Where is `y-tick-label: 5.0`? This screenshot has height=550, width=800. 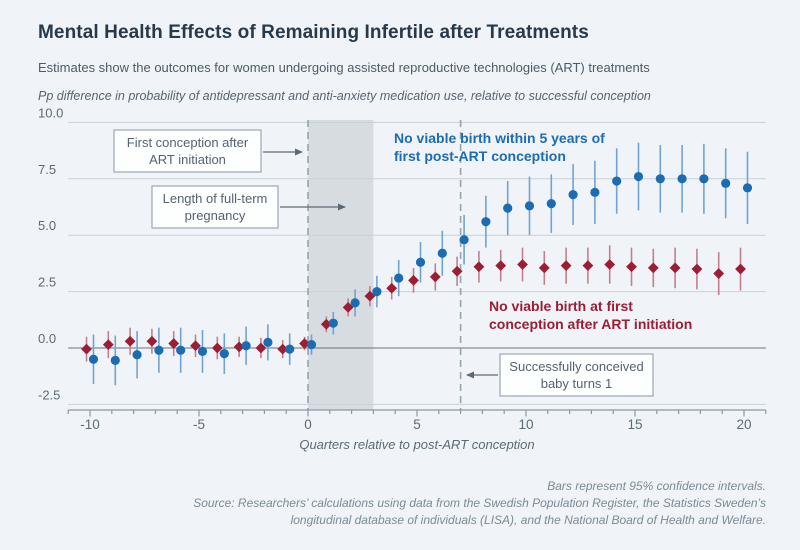 y-tick-label: 5.0 is located at coordinates (47, 225).